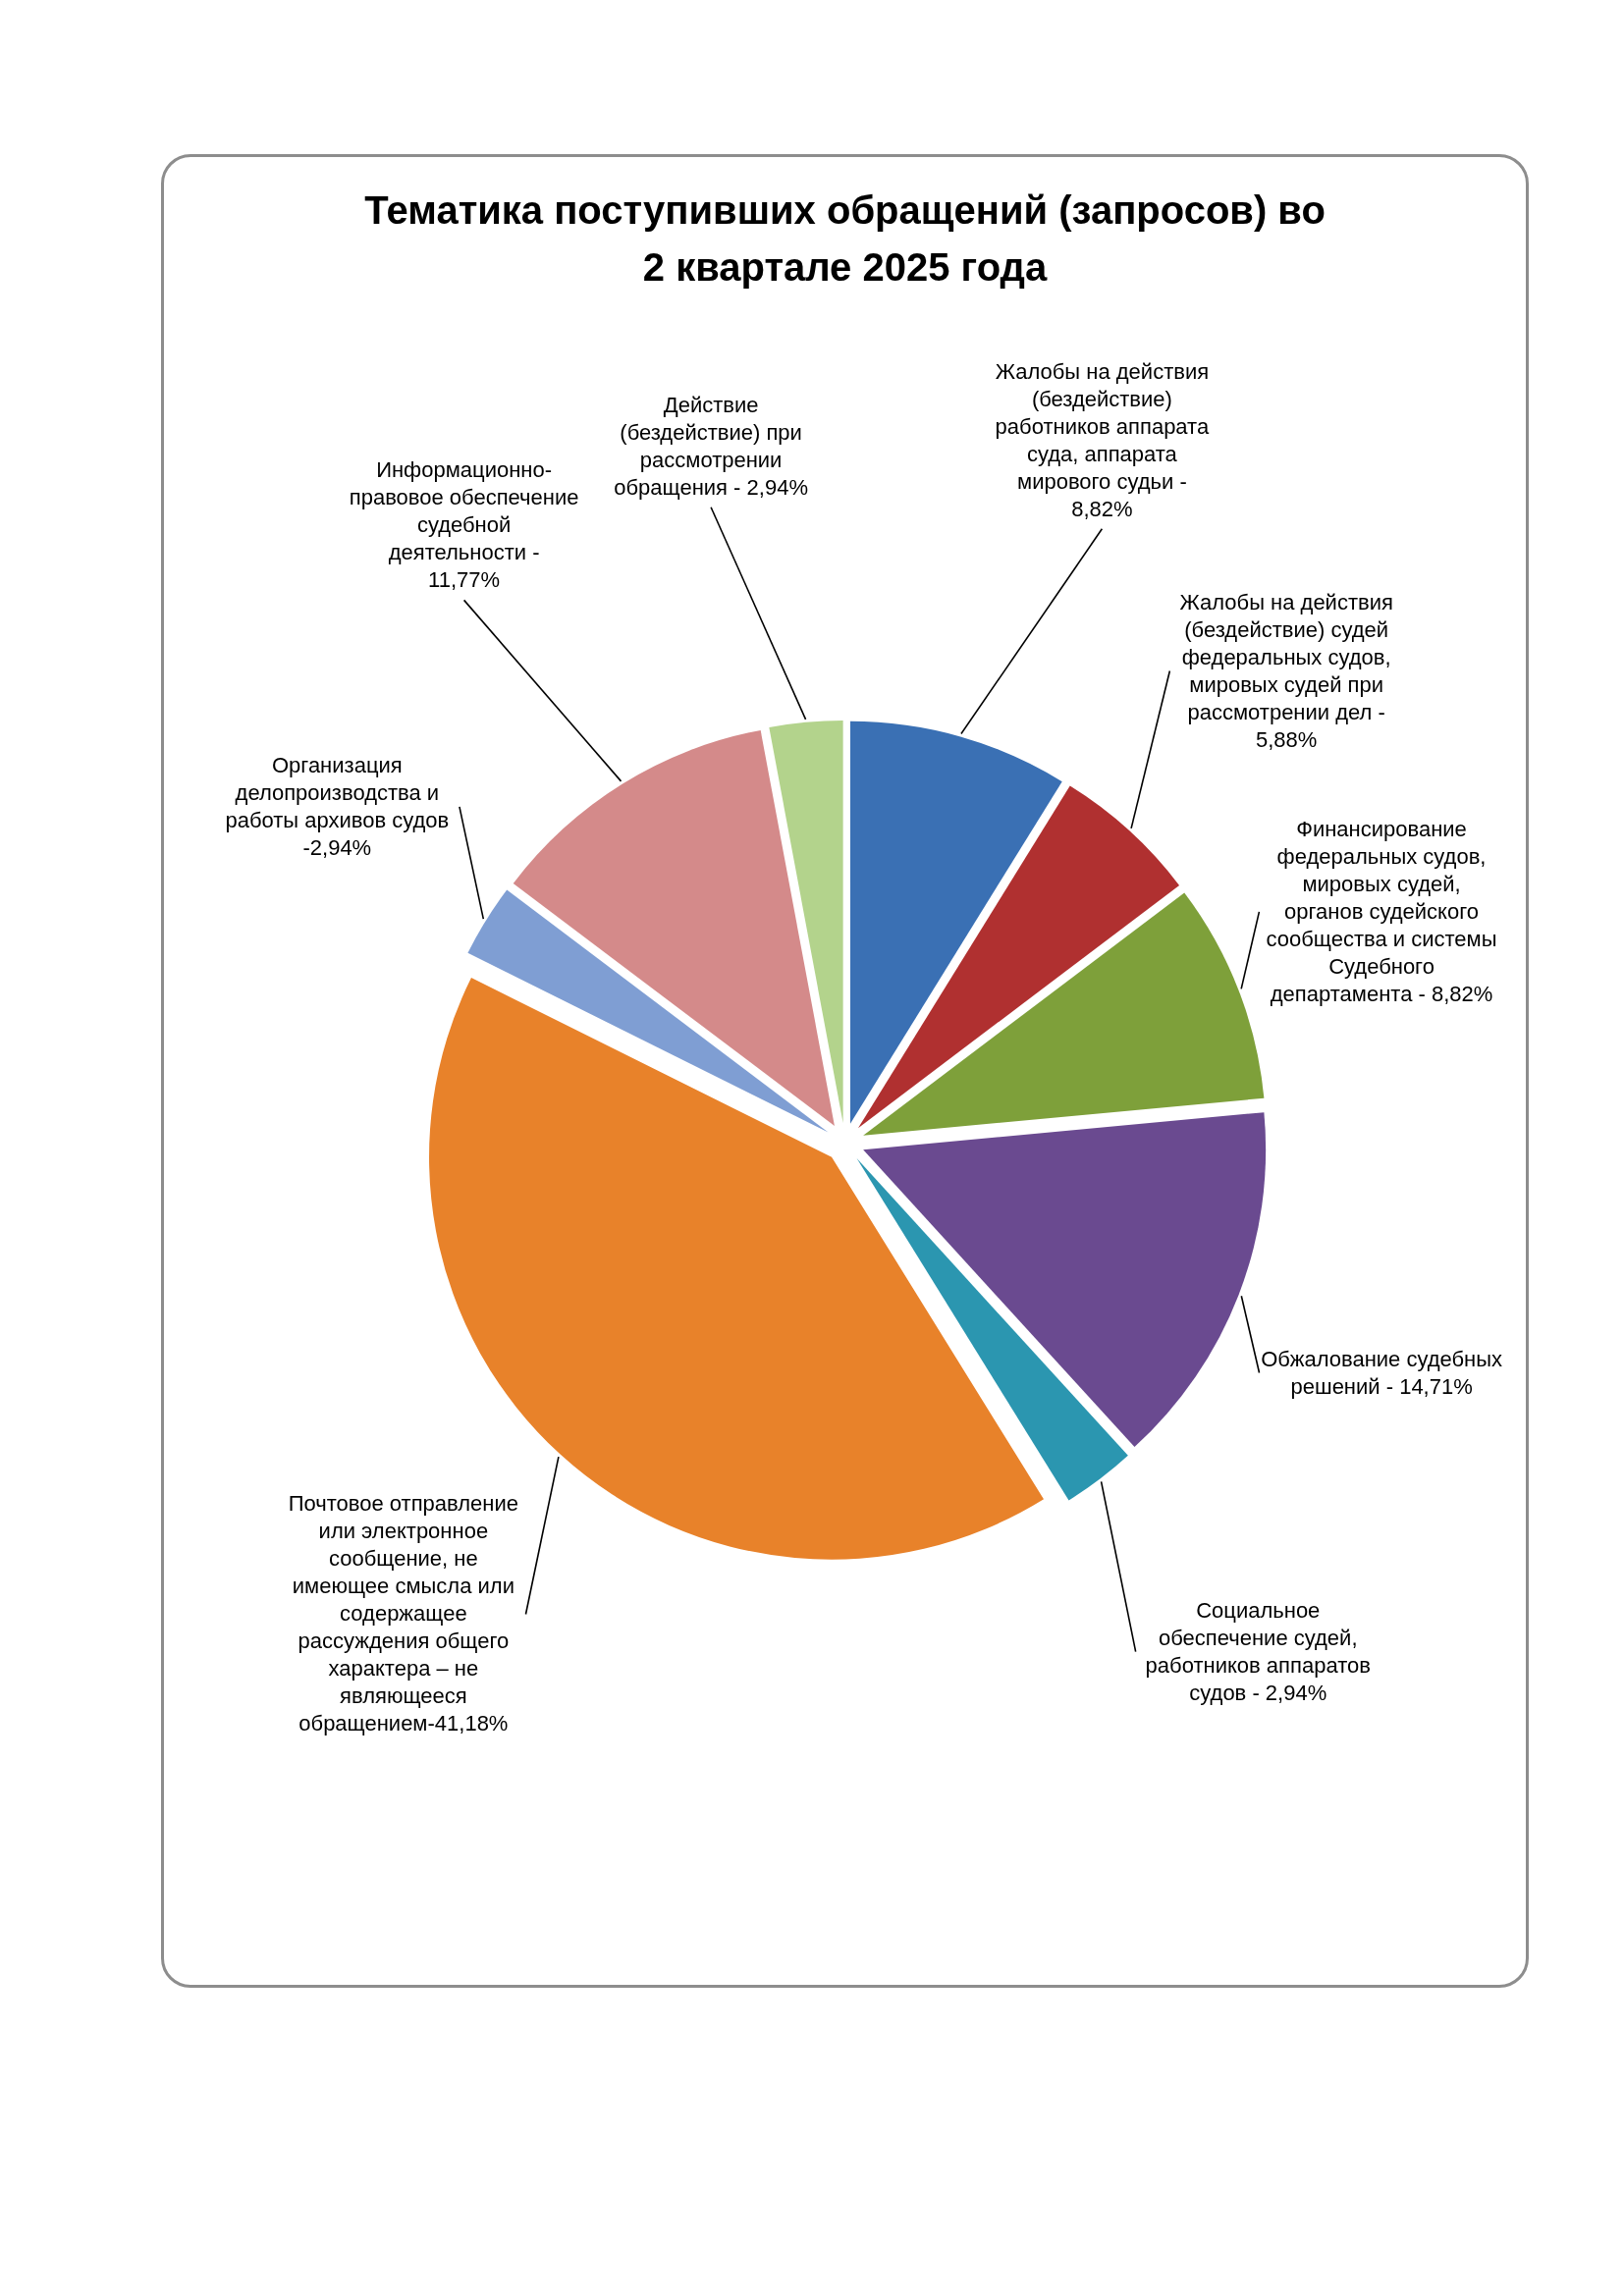 This screenshot has width=1624, height=2296. I want to click on slice-label: Жалобы на действия (бездействие) судей федеральных судов, мировых судей при рассмотрении дел - 5,88%, so click(1286, 670).